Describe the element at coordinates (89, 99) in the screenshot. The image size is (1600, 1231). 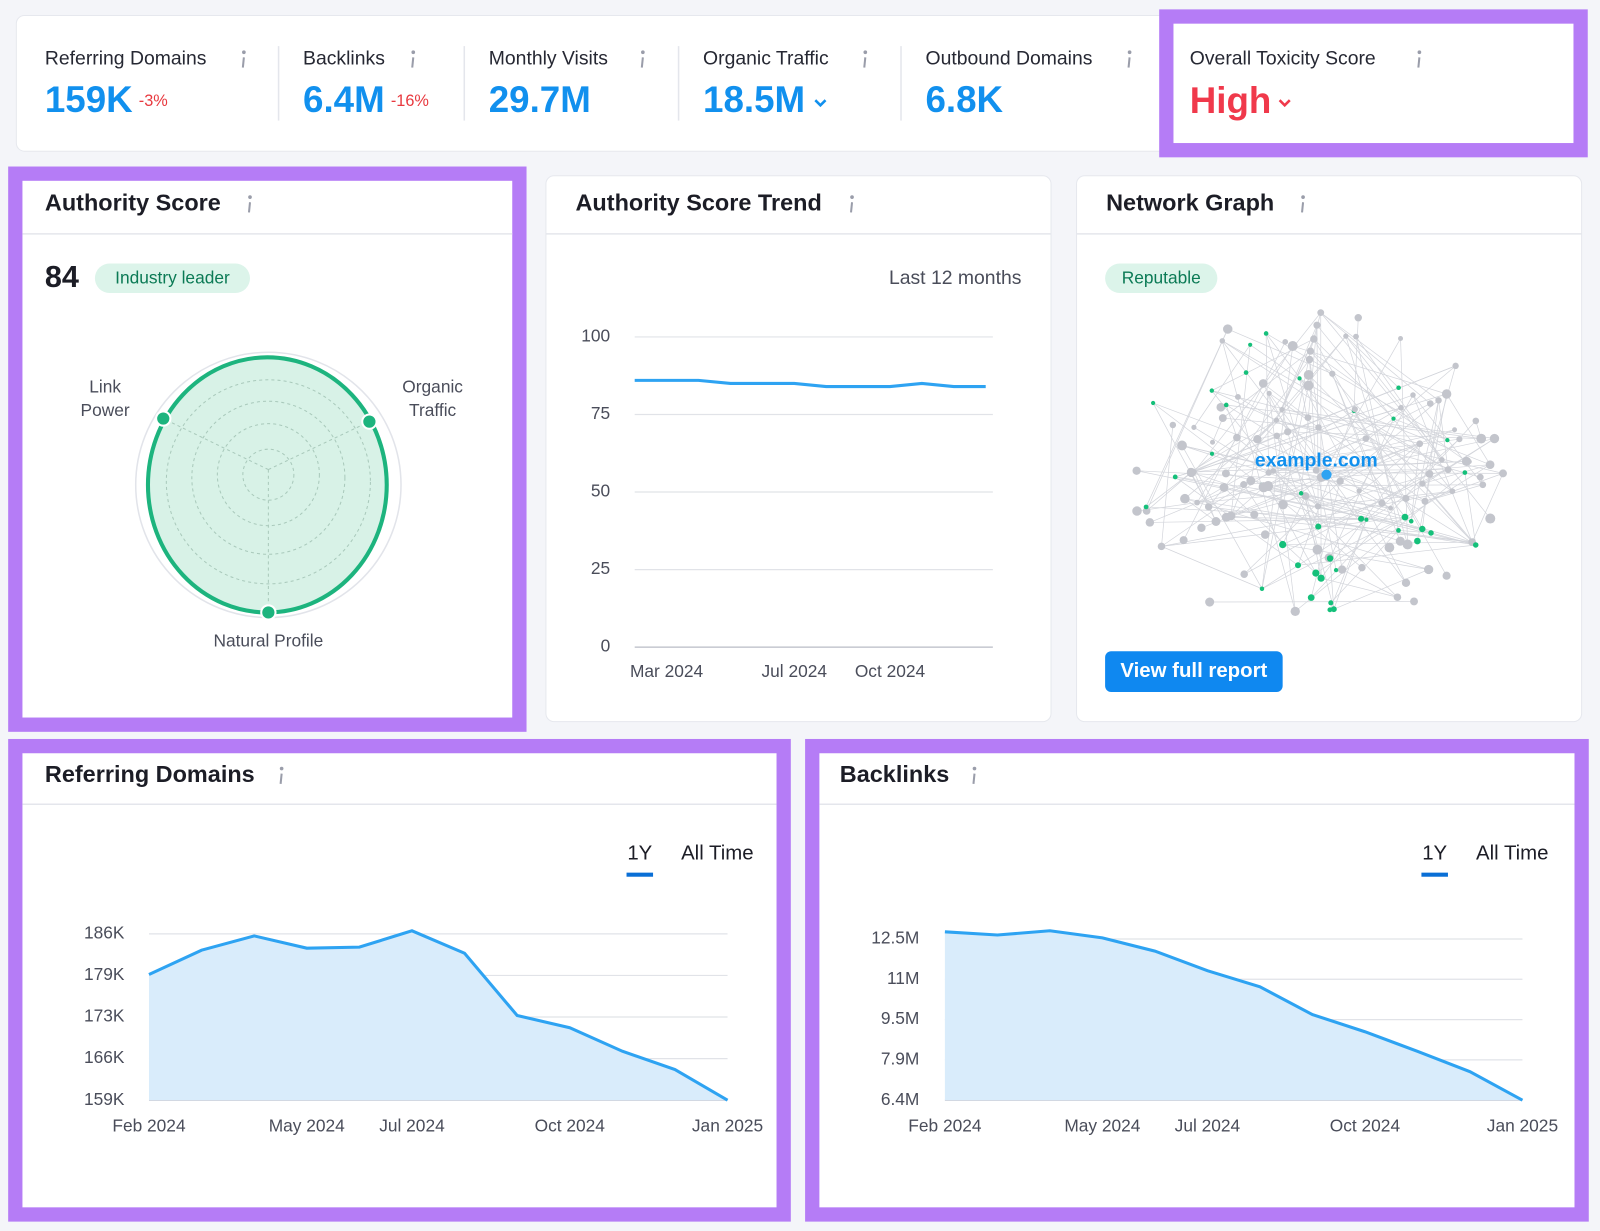
I see `value: 159K` at that location.